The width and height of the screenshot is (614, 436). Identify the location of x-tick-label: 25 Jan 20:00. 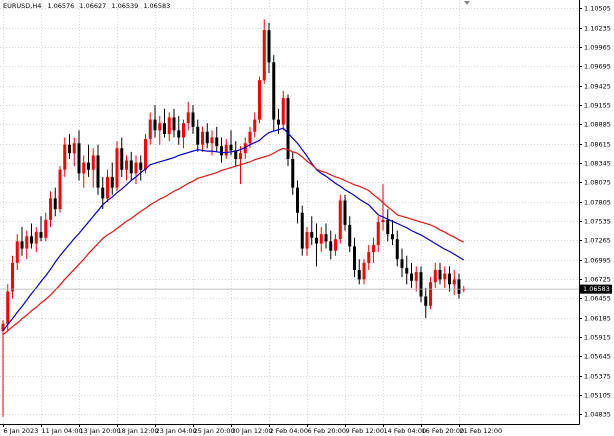
(214, 431).